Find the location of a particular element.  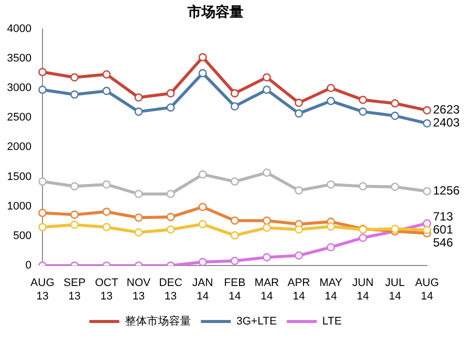

x-tick-label: NOV 13 is located at coordinates (139, 289).